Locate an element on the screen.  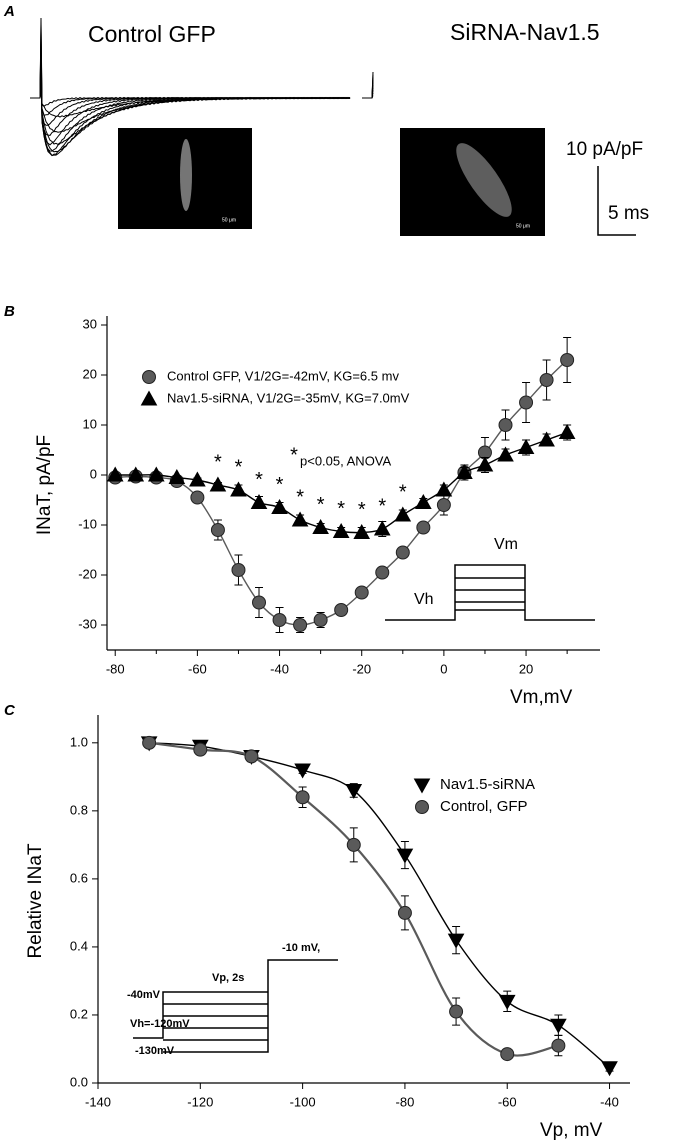
x-tick-label: 0 is located at coordinates (443, 668).